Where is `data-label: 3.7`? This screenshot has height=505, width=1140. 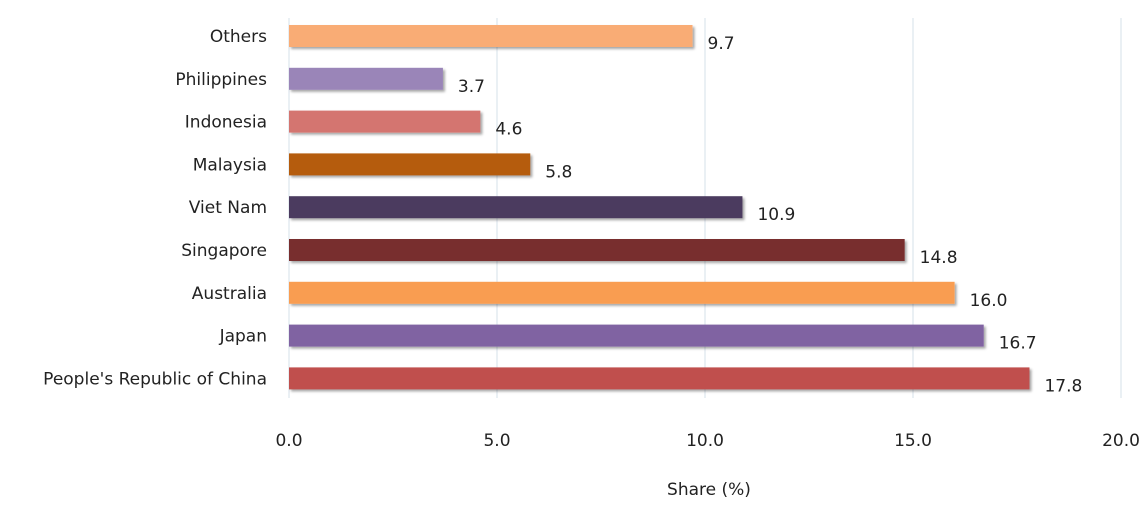
data-label: 3.7 is located at coordinates (471, 87).